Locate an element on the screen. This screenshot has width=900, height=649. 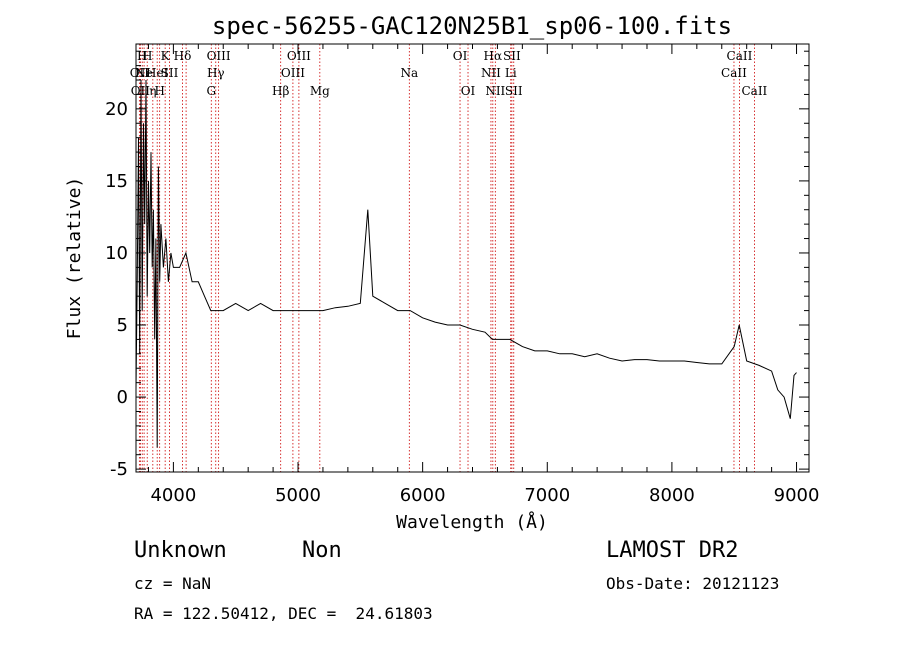
x-tick-label: 7000 is located at coordinates (547, 495).